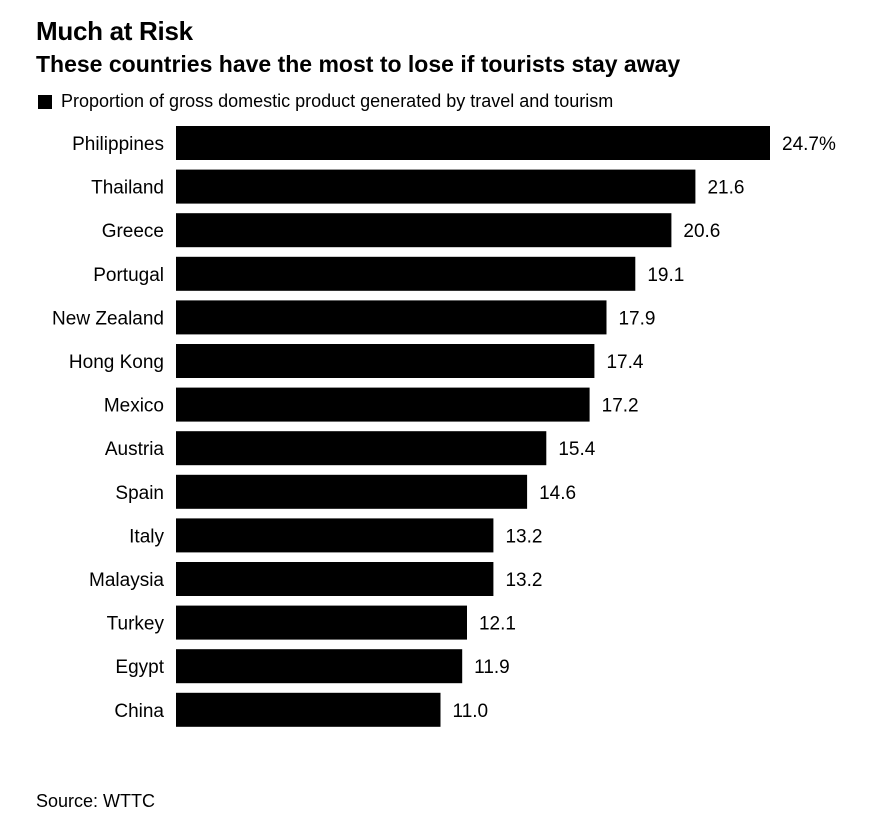 The height and width of the screenshot is (824, 892). I want to click on value-label: 14.6, so click(557, 493).